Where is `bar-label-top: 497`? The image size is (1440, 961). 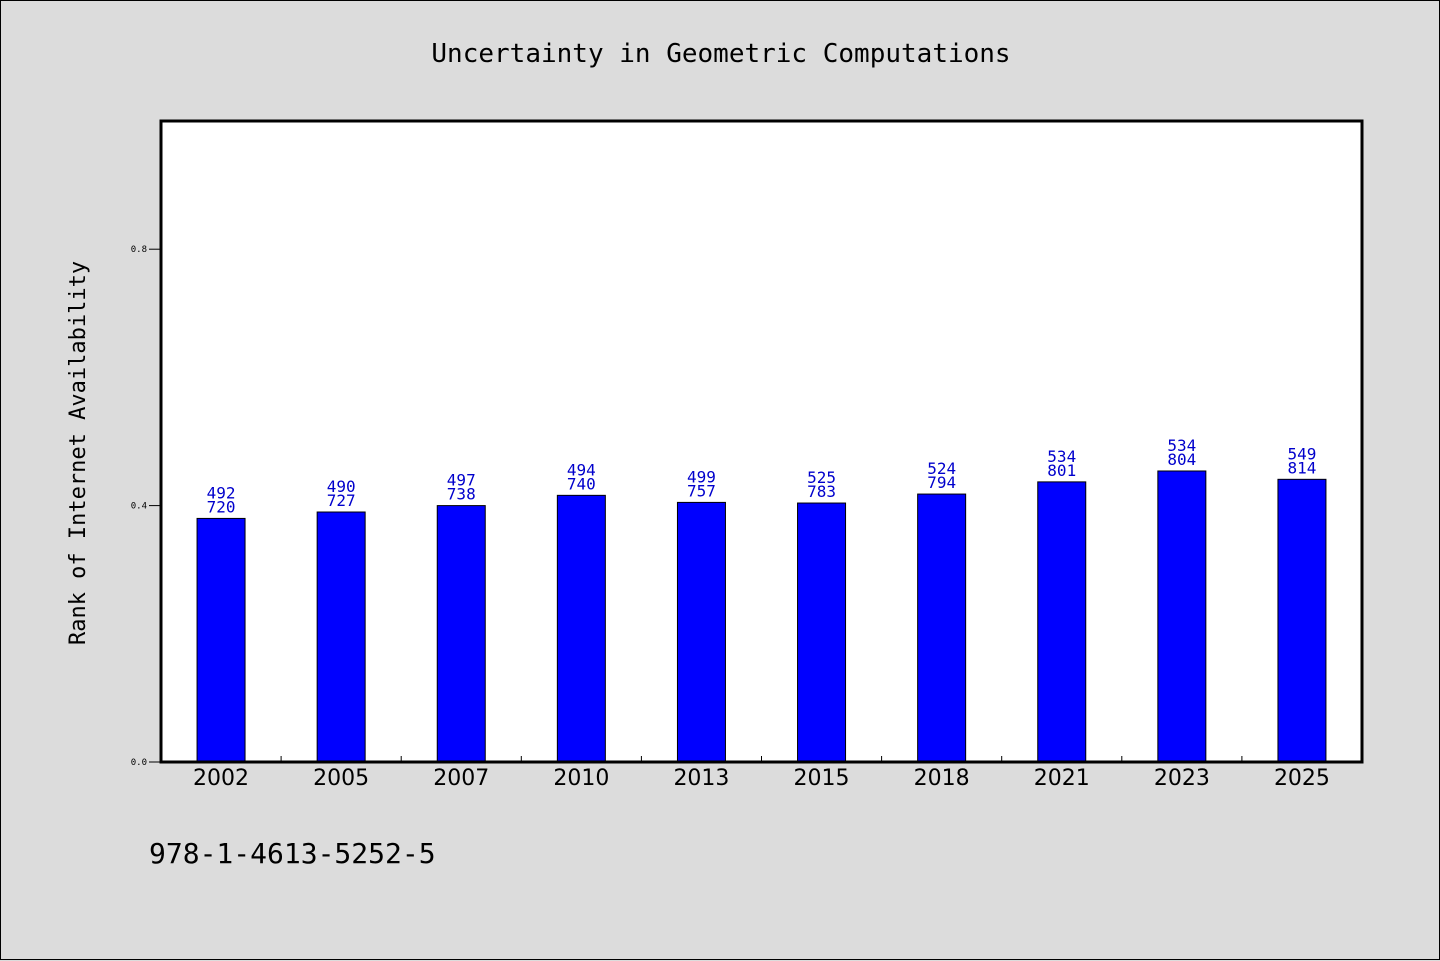 bar-label-top: 497 is located at coordinates (461, 480).